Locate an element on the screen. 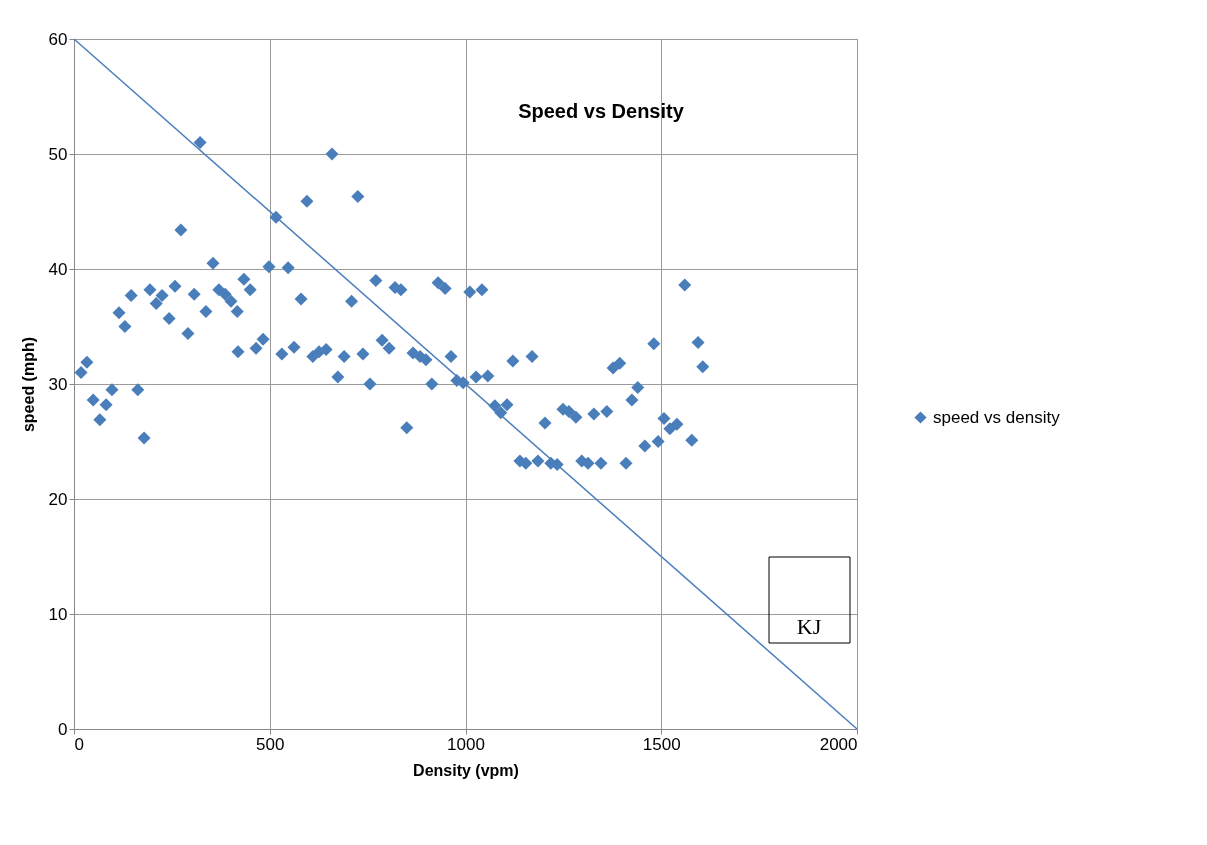  y-tick-label: 50 is located at coordinates (58, 154).